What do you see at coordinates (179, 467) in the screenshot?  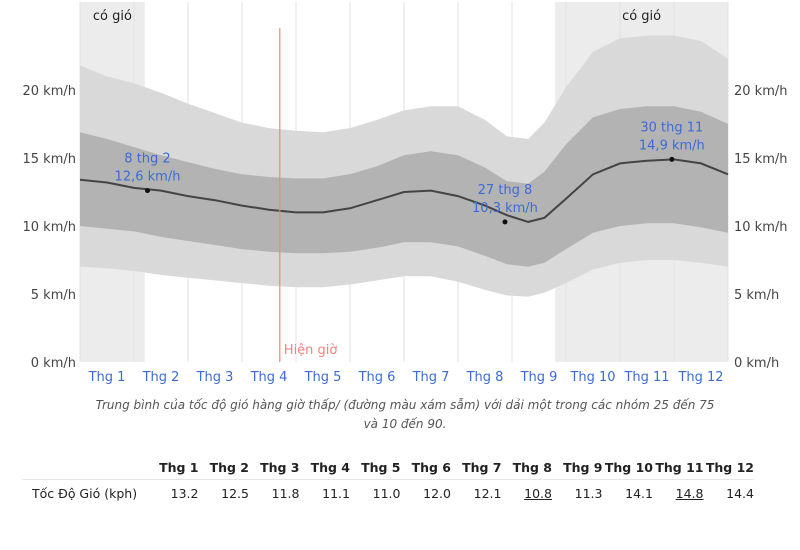 I see `summary-column-header: Thg 1` at bounding box center [179, 467].